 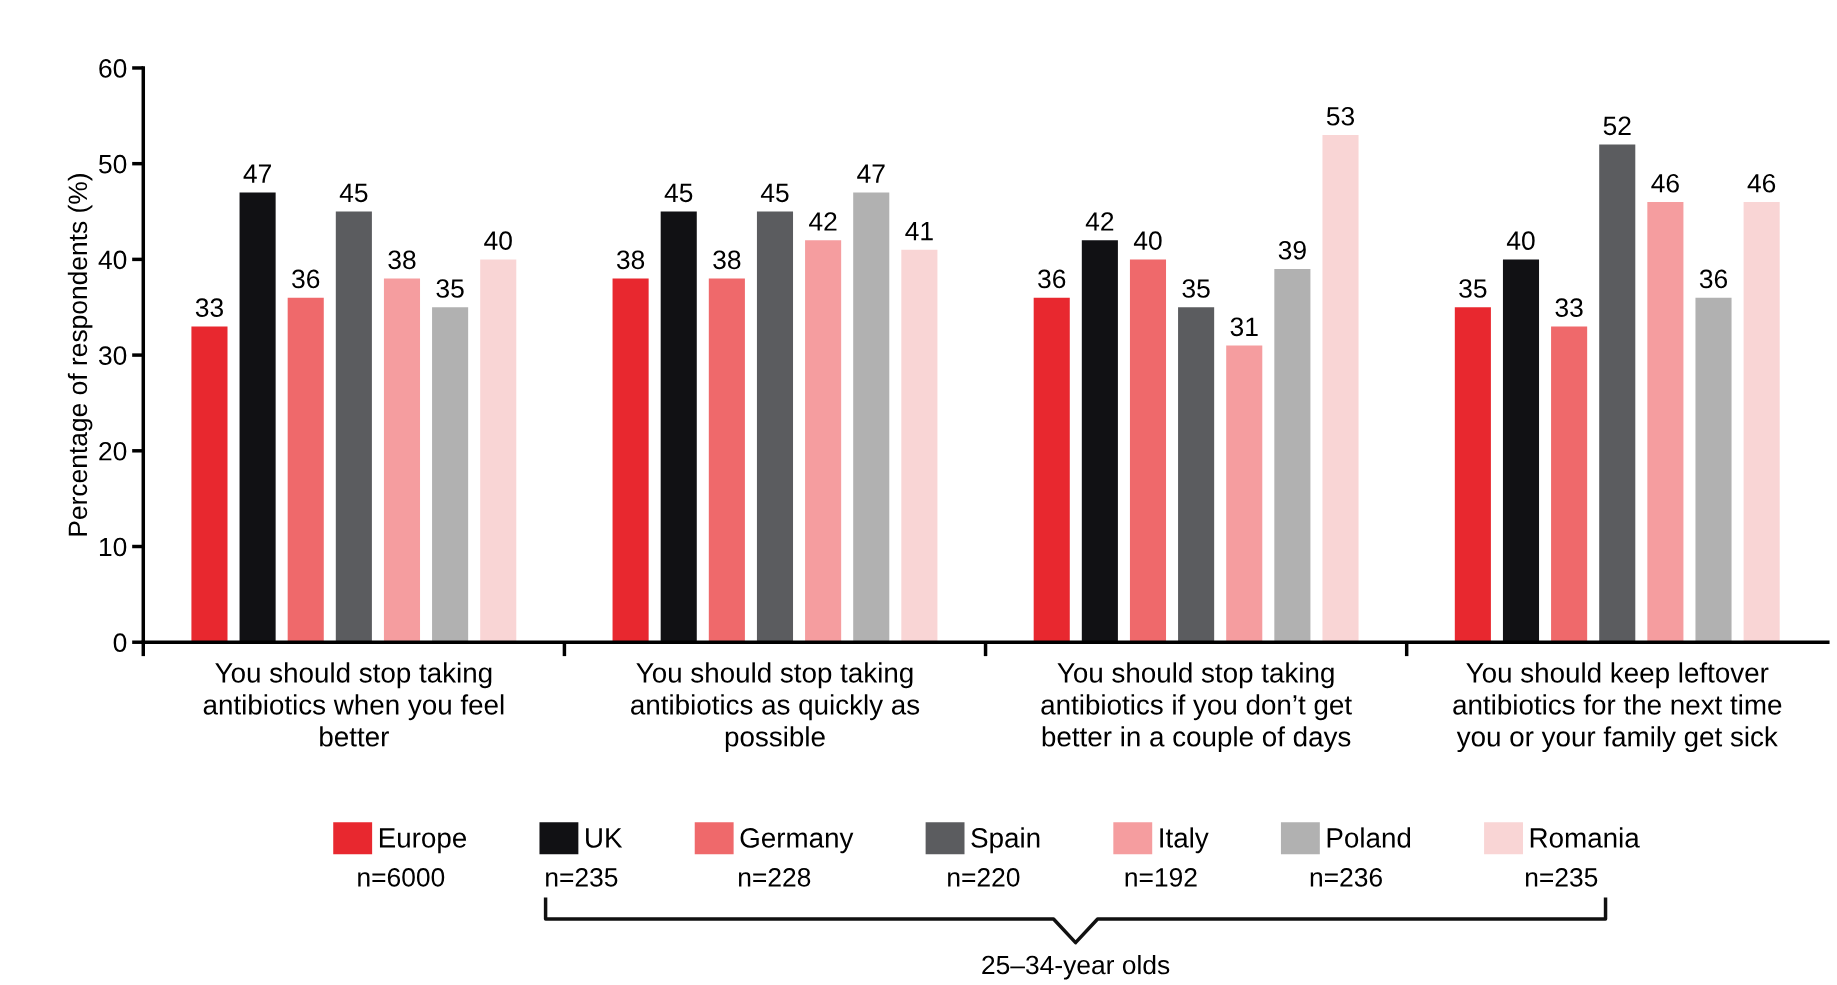 What do you see at coordinates (113, 451) in the screenshot?
I see `y-tick-label: 20` at bounding box center [113, 451].